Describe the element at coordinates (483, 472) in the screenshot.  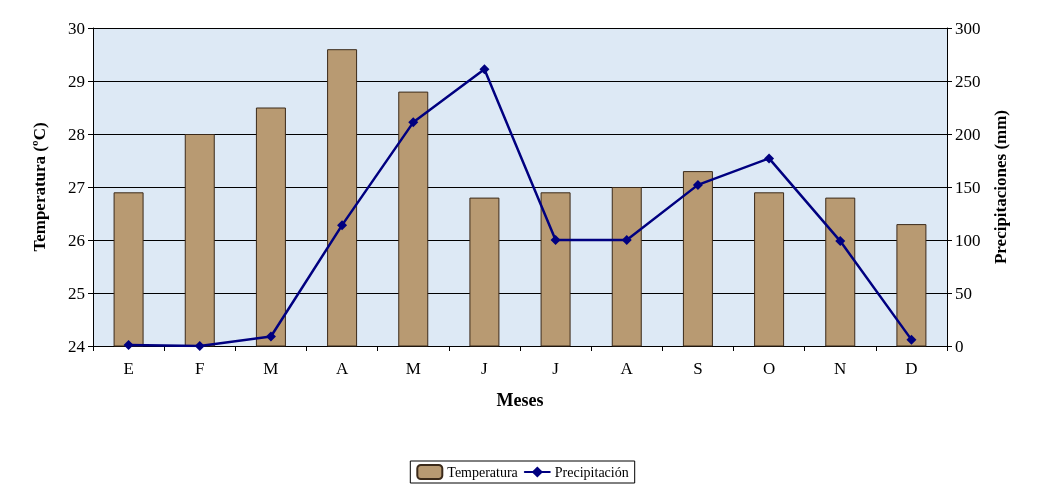
I see `legend-label: Temperatura` at that location.